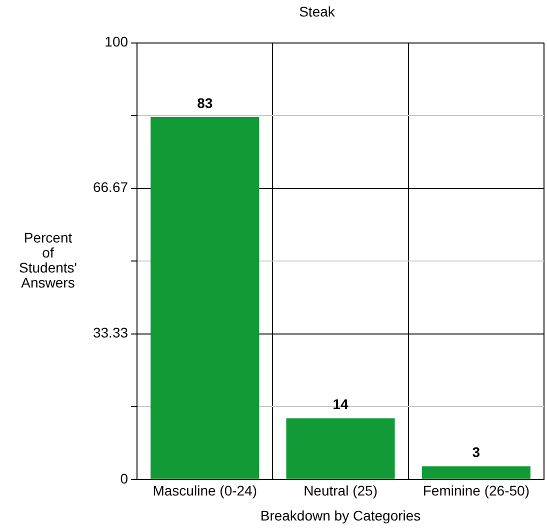 The height and width of the screenshot is (529, 548). Describe the element at coordinates (204, 490) in the screenshot. I see `x-tick-label: Masculine (0-24)` at that location.